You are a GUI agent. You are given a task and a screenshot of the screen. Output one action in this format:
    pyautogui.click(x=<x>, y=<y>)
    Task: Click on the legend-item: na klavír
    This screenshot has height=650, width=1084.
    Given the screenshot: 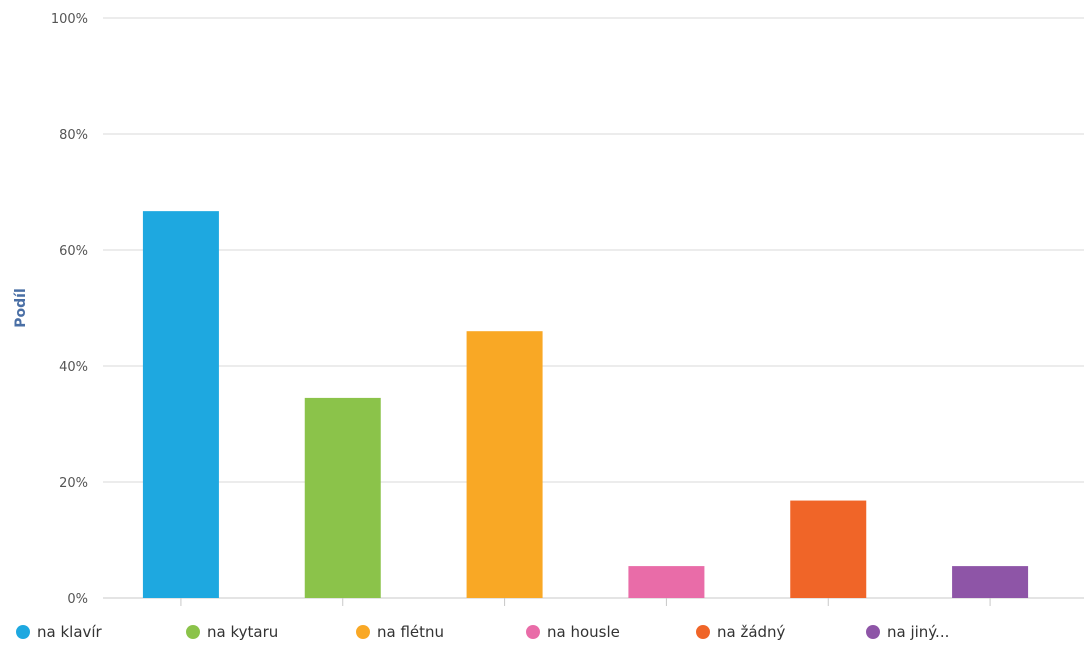 What is the action you would take?
    pyautogui.click(x=101, y=632)
    